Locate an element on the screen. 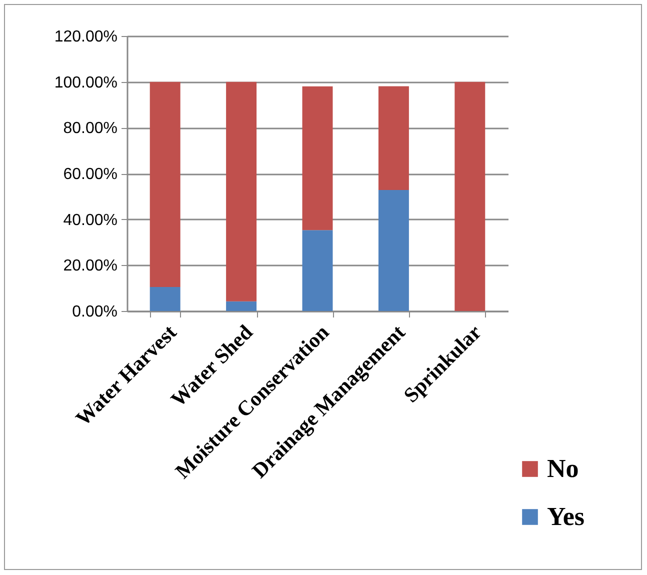 This screenshot has width=647, height=575. y-tick-label: 20.00% is located at coordinates (90, 266).